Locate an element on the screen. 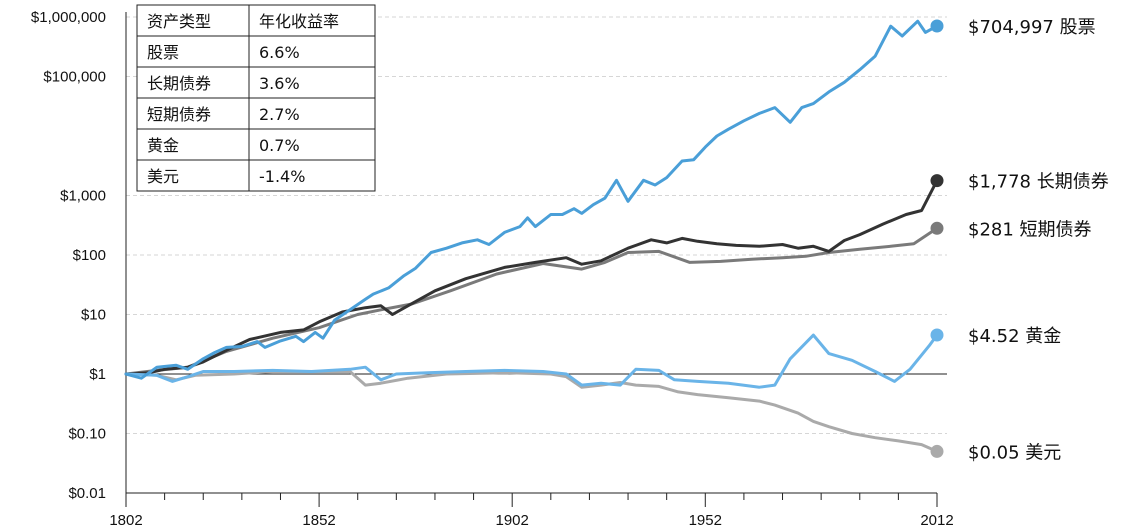 The image size is (1130, 528). table-cell: 2.7% is located at coordinates (279, 114).